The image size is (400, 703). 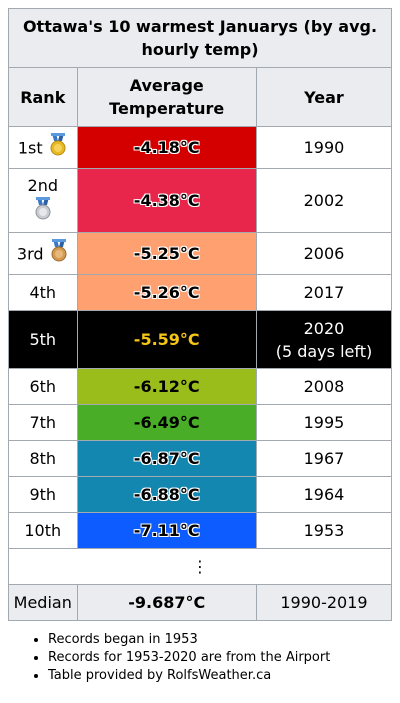 I want to click on table-row: 8th -6.87°C 1967, so click(x=200, y=458).